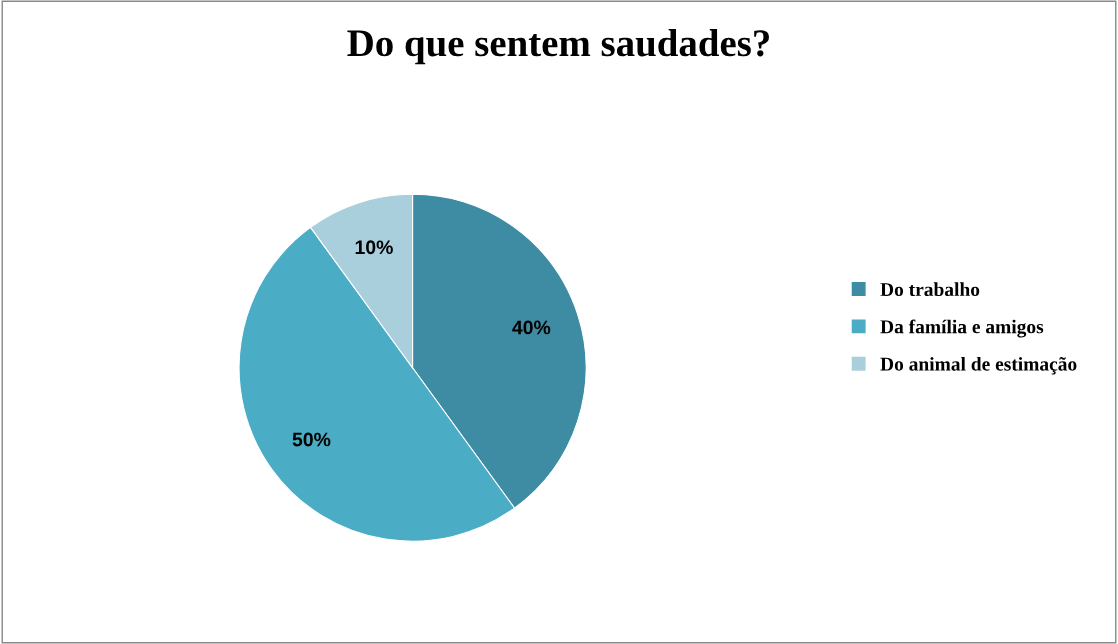 This screenshot has width=1118, height=644. I want to click on legend-label: Do trabalho, so click(930, 289).